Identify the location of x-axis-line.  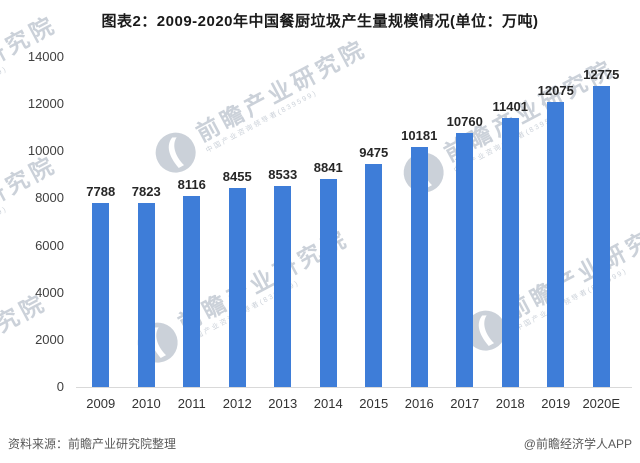
(354, 387).